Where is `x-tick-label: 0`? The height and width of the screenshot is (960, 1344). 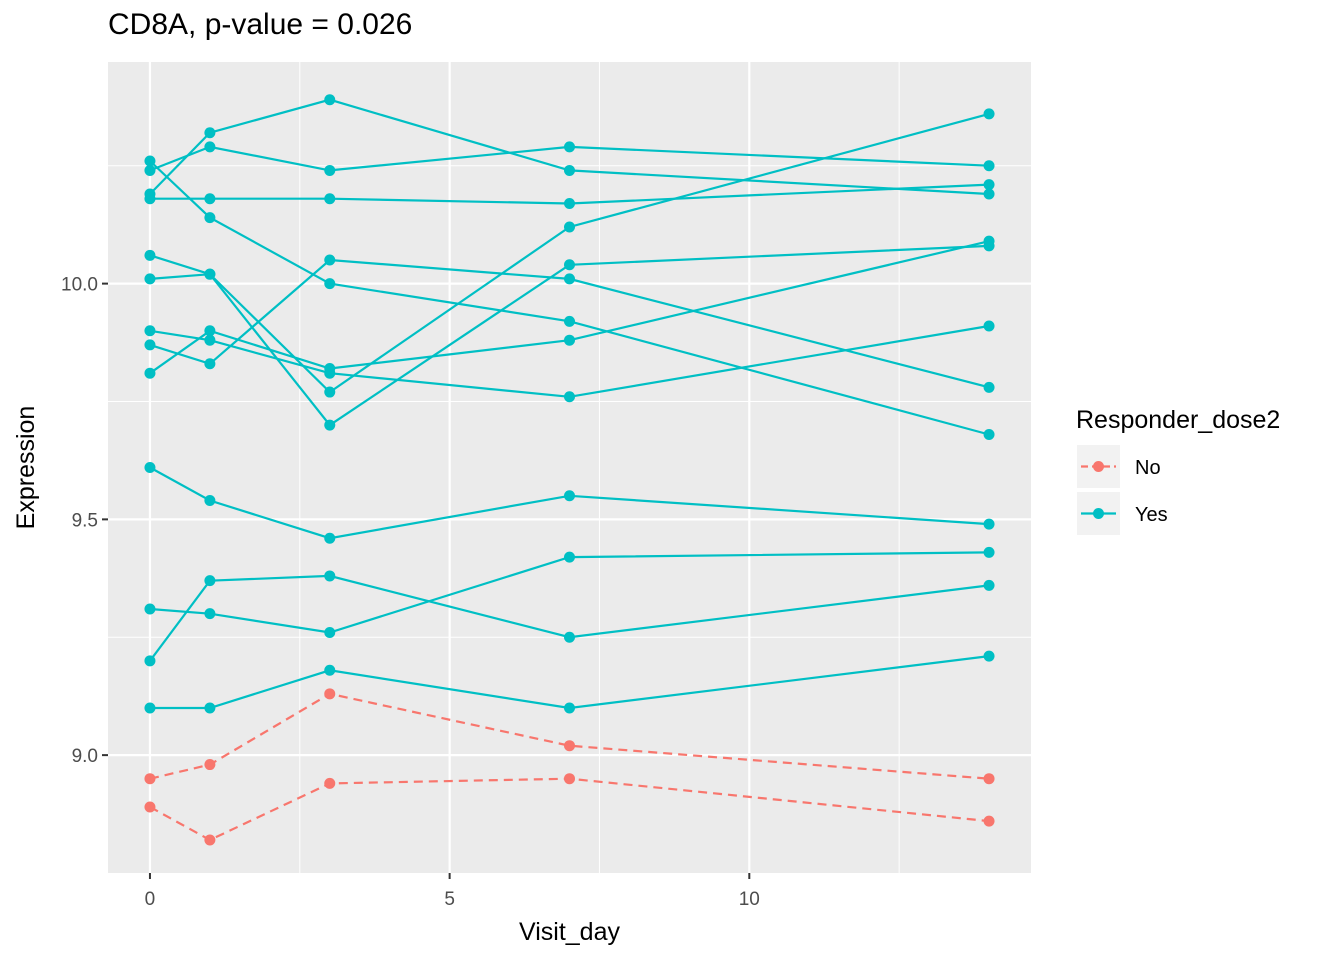 x-tick-label: 0 is located at coordinates (150, 899).